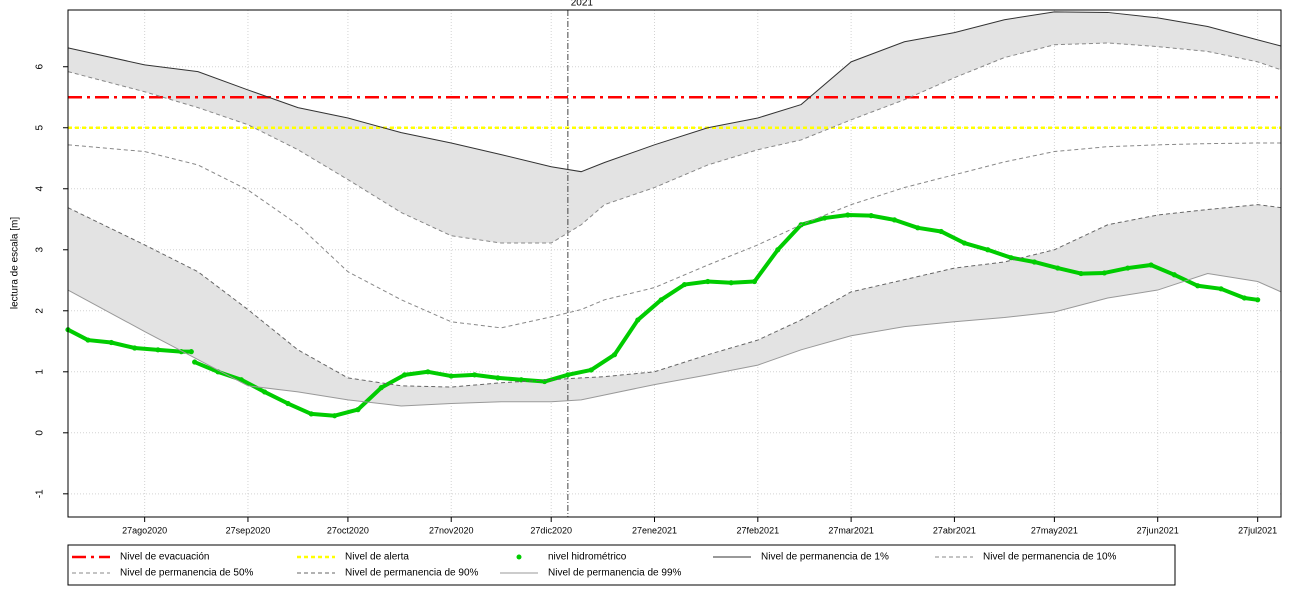 Image resolution: width=1289 pixels, height=593 pixels. I want to click on y-tick-label: 2, so click(40, 311).